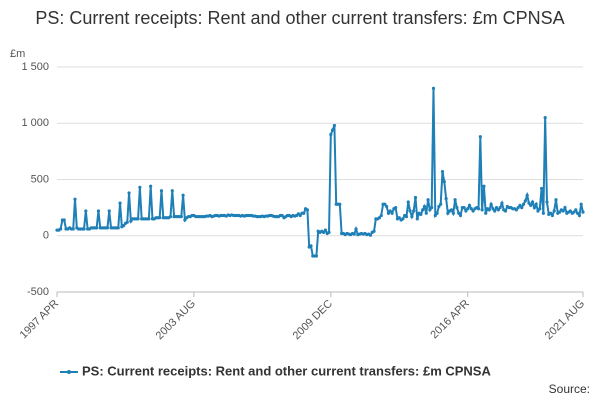  I want to click on x-tick-label: 2003 AUG, so click(176, 320).